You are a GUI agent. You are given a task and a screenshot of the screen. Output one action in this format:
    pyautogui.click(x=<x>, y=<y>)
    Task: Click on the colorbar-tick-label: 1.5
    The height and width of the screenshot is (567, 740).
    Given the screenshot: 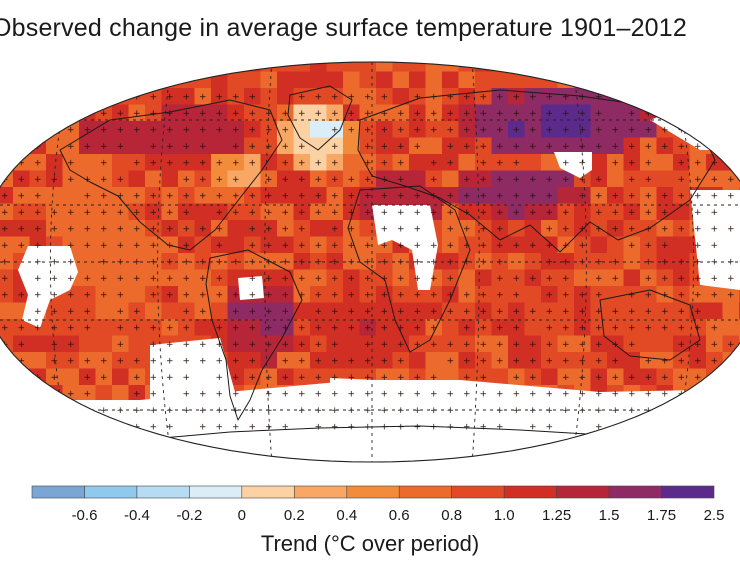 What is the action you would take?
    pyautogui.click(x=609, y=515)
    